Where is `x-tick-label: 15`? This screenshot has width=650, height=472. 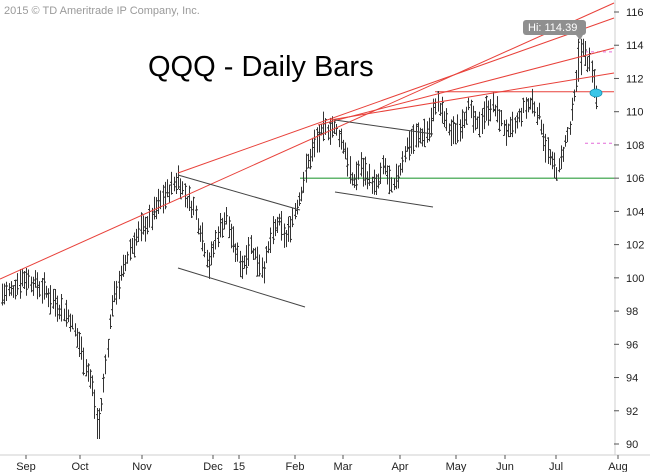 x-tick-label: 15 is located at coordinates (239, 466).